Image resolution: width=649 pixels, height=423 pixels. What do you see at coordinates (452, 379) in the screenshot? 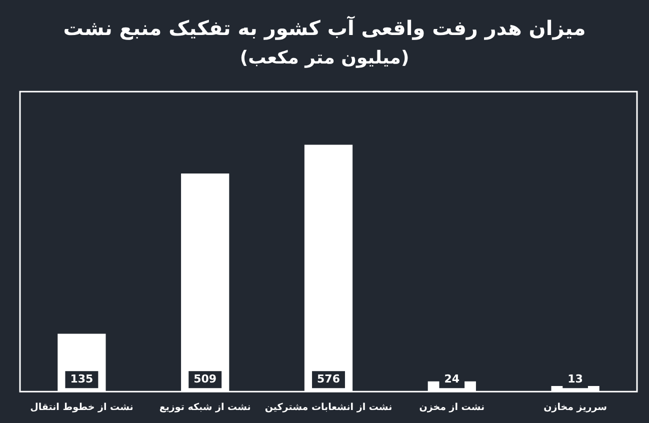
I see `data-label: 24` at bounding box center [452, 379].